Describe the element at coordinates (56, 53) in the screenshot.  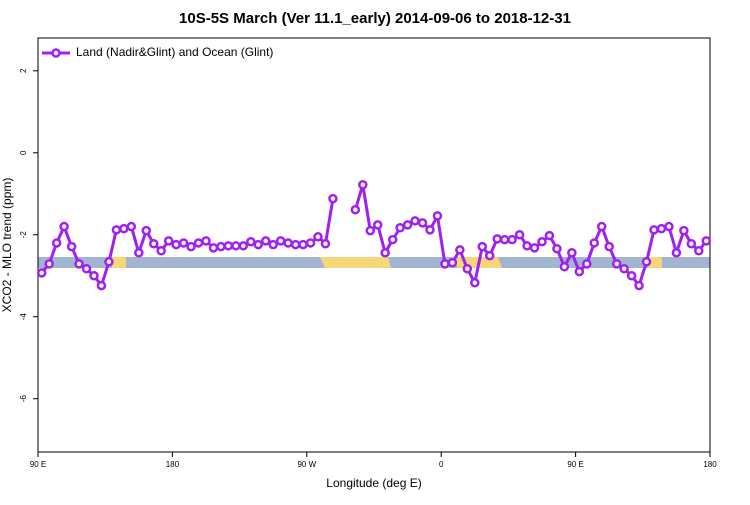
I see `legend-marker` at that location.